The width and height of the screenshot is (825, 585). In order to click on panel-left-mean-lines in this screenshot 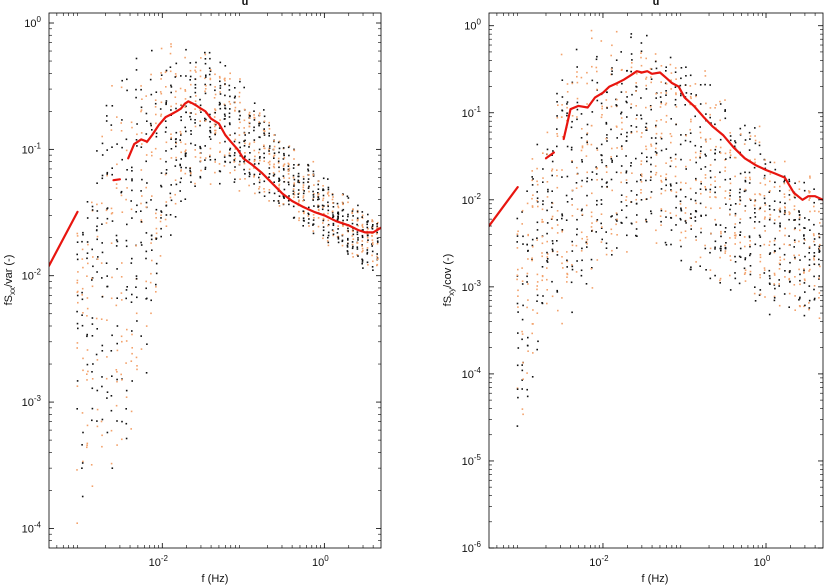, I will do `click(215, 183)`.